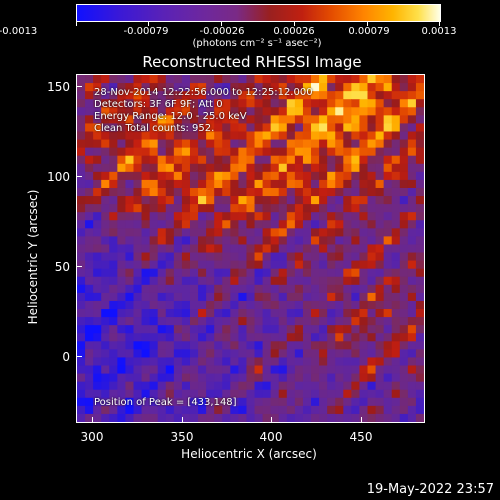 This screenshot has height=500, width=500. What do you see at coordinates (182, 420) in the screenshot?
I see `x-tick` at bounding box center [182, 420].